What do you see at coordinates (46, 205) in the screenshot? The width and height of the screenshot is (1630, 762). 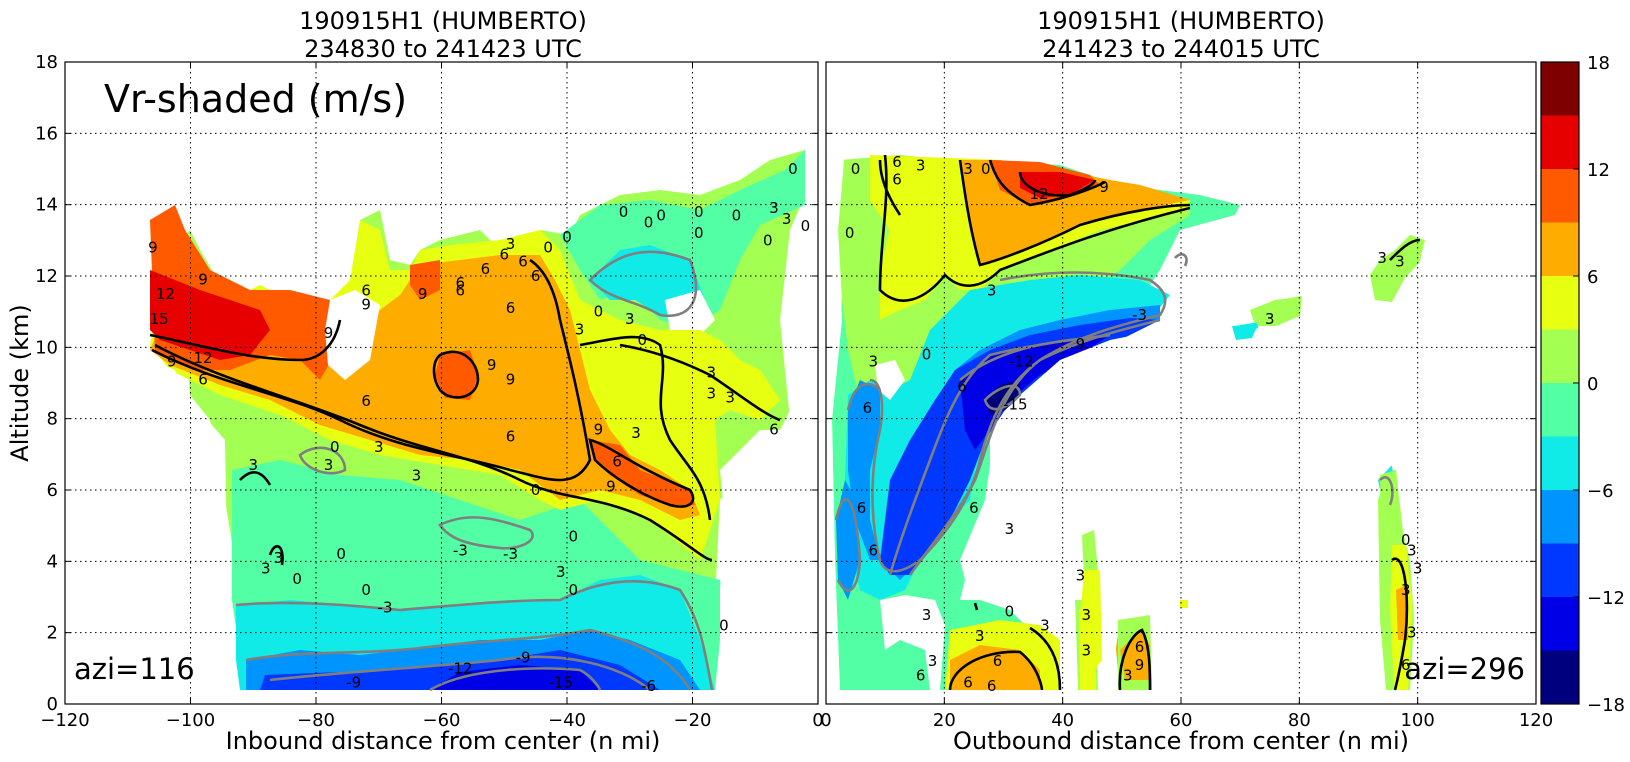 I see `y-tick-label: 14` at bounding box center [46, 205].